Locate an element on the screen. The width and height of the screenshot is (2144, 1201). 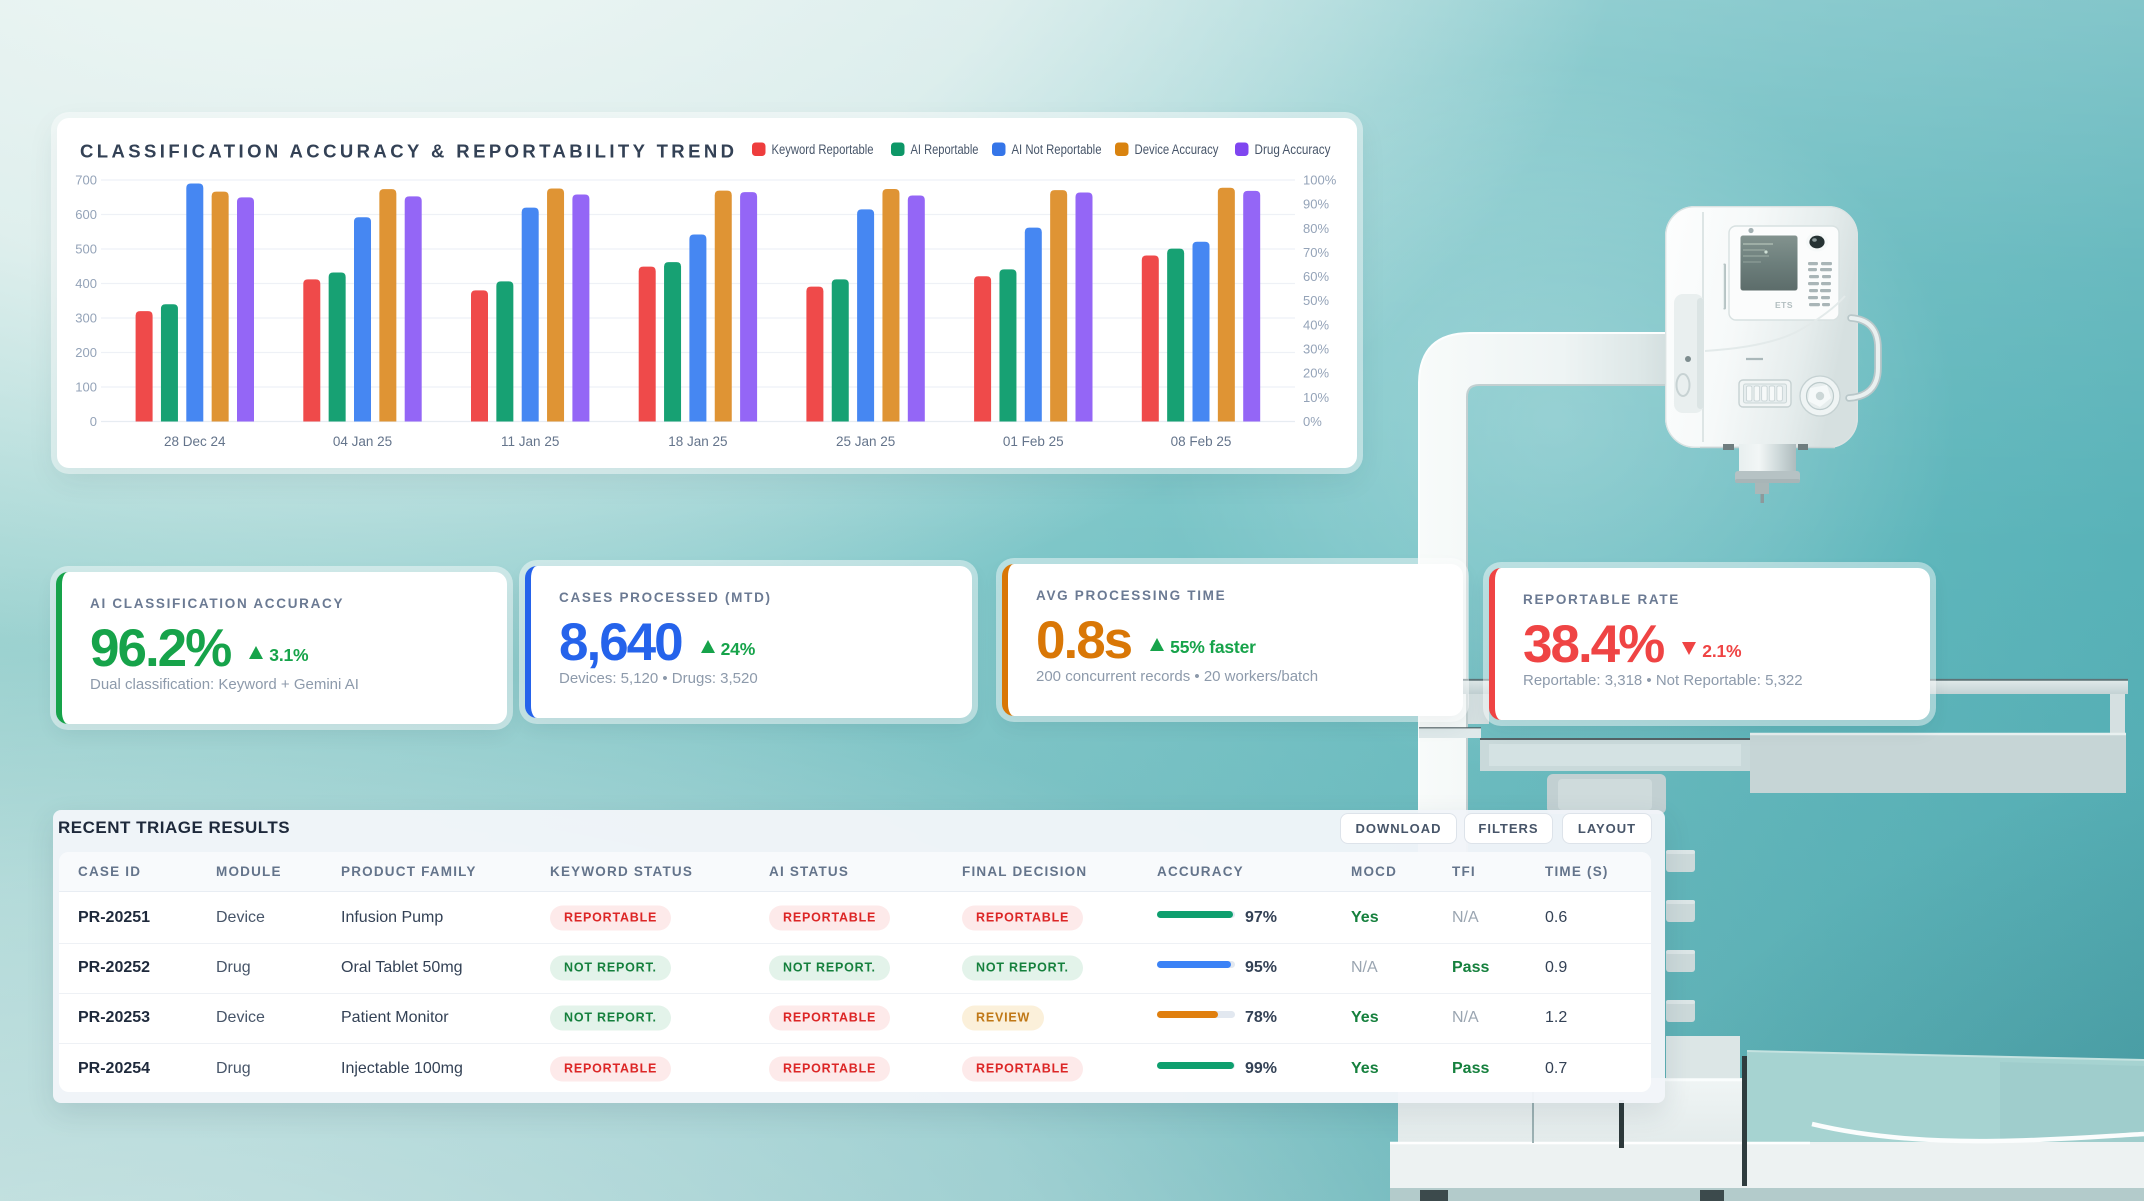
svg-text: Drug Accuracy is located at coordinates (1293, 149).